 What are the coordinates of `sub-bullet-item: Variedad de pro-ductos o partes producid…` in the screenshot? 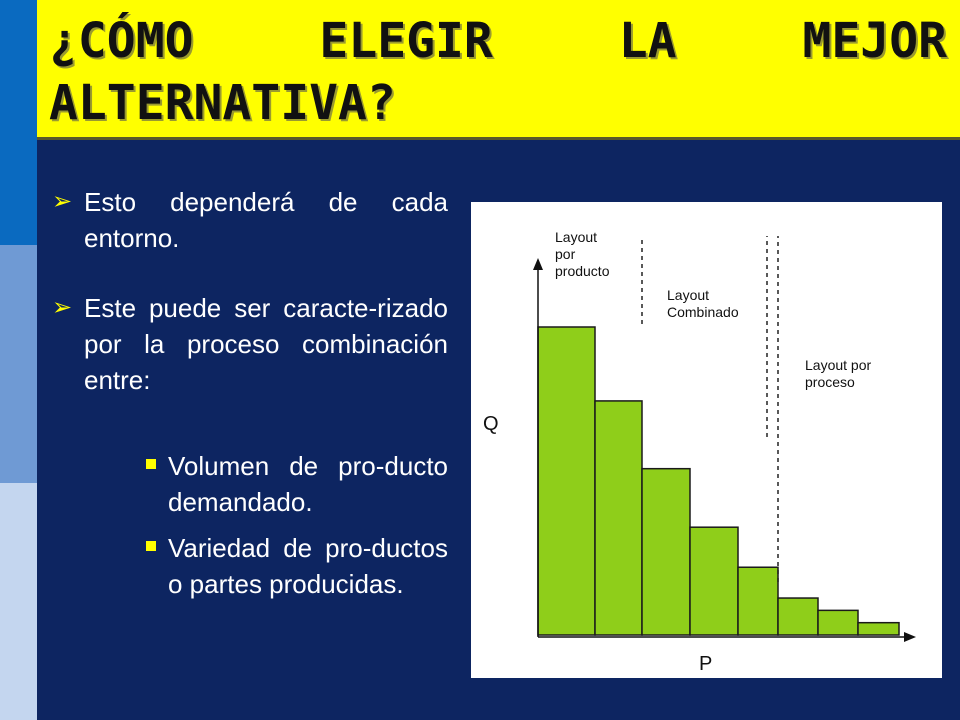 It's located at (249, 566).